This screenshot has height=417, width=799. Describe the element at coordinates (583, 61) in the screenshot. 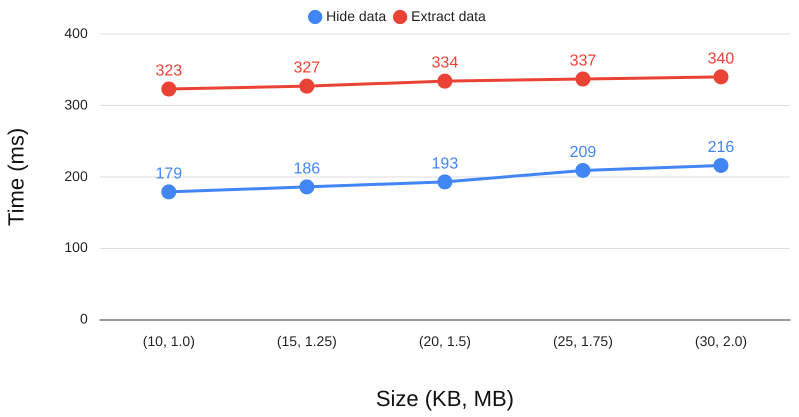

I see `data-label: 337` at that location.